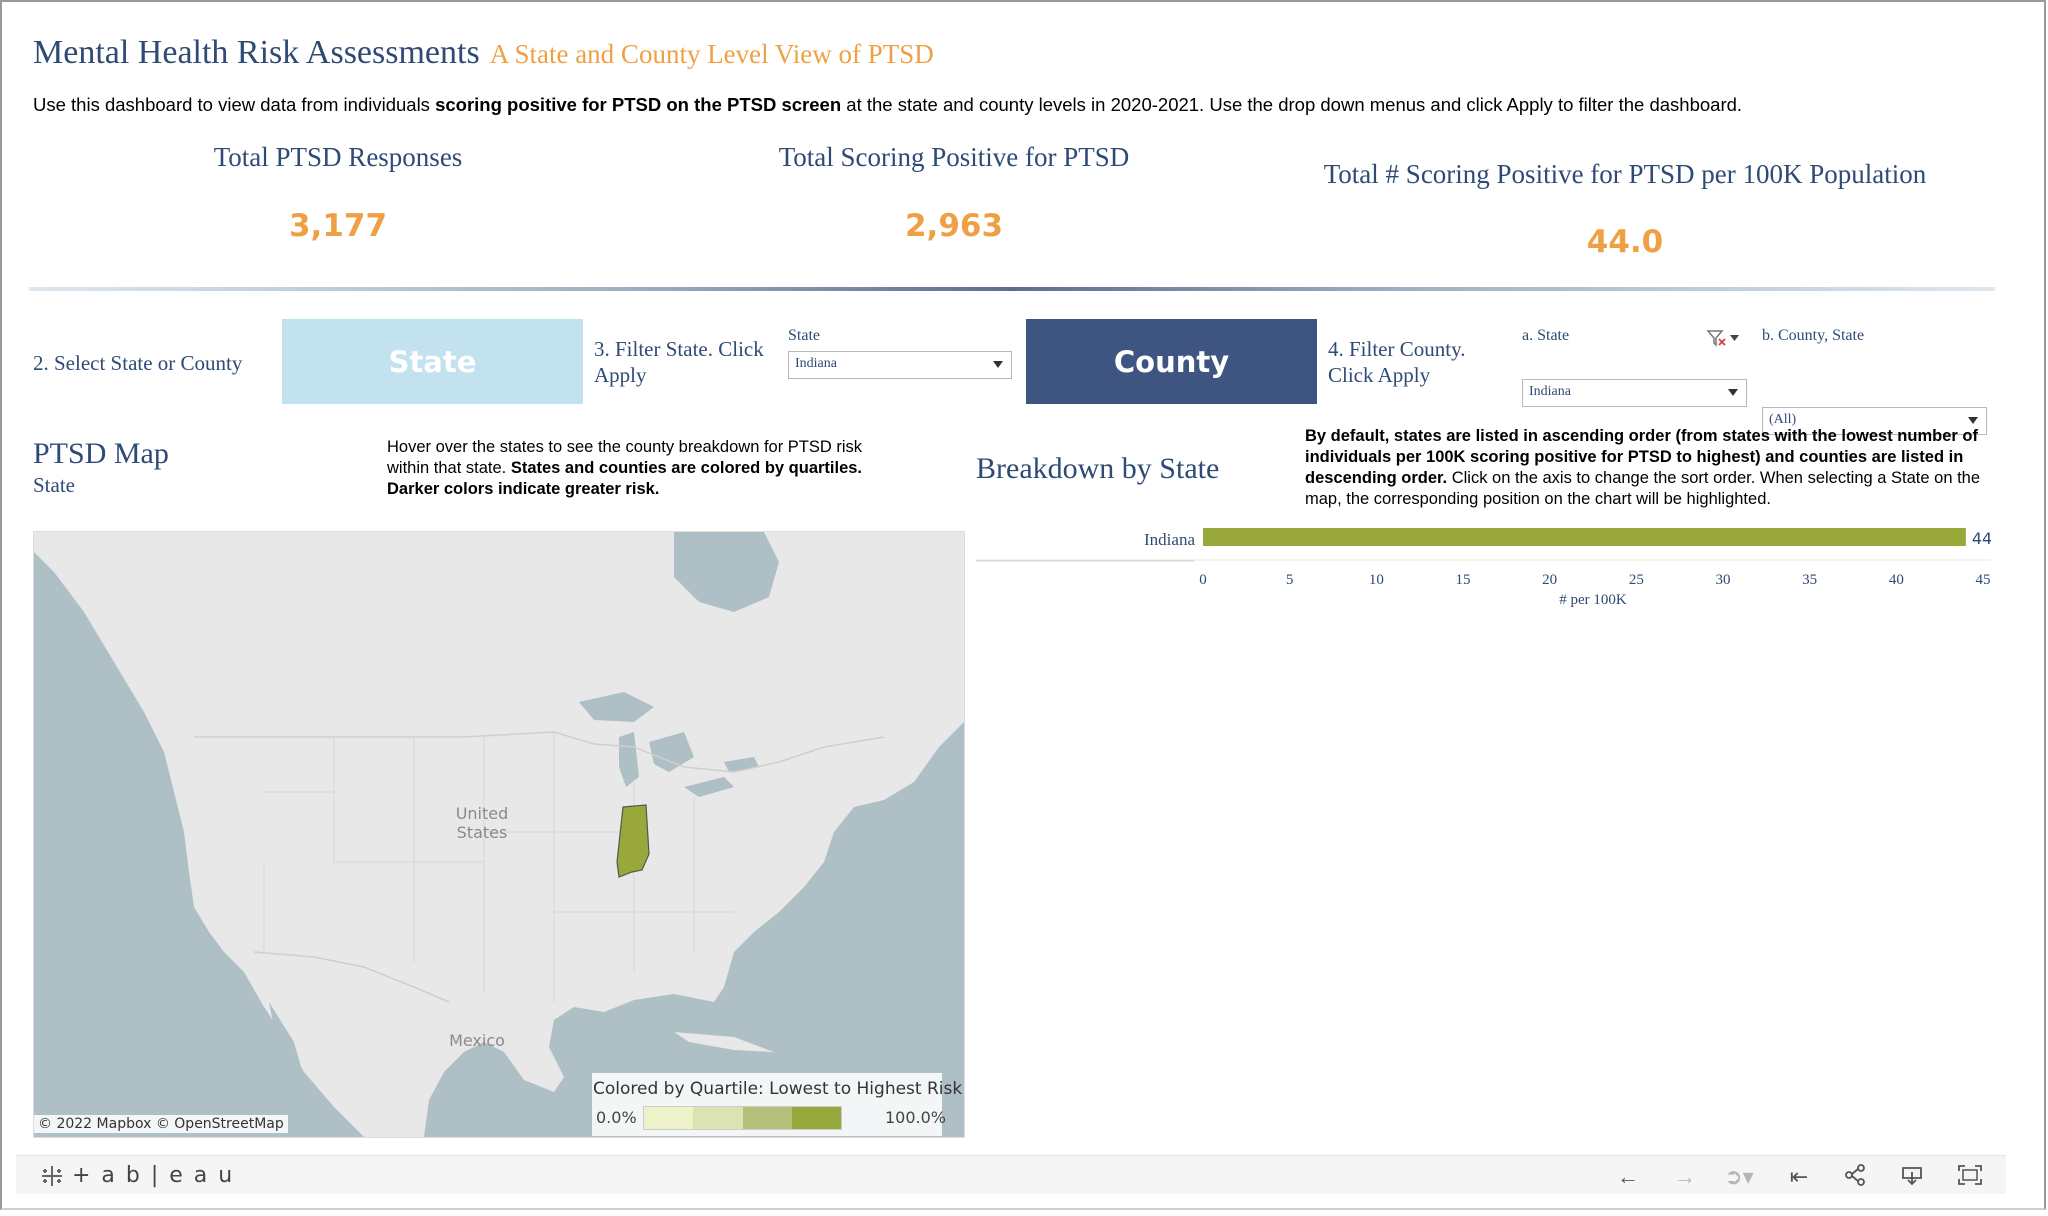 The image size is (2048, 1216). What do you see at coordinates (1011, 1174) in the screenshot?
I see `tableau-toolbar: + a b | e a u ← → ➲▾ ⇤` at bounding box center [1011, 1174].